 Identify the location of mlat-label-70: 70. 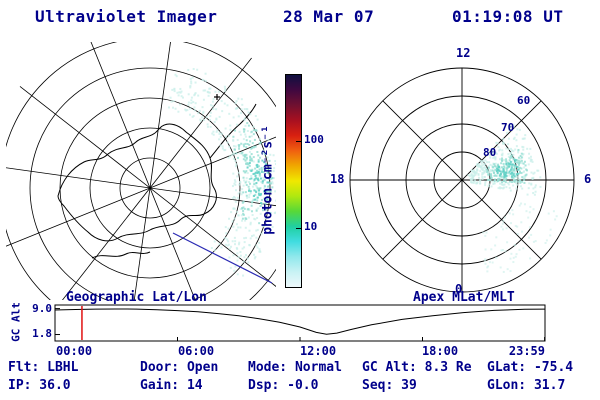
(508, 127).